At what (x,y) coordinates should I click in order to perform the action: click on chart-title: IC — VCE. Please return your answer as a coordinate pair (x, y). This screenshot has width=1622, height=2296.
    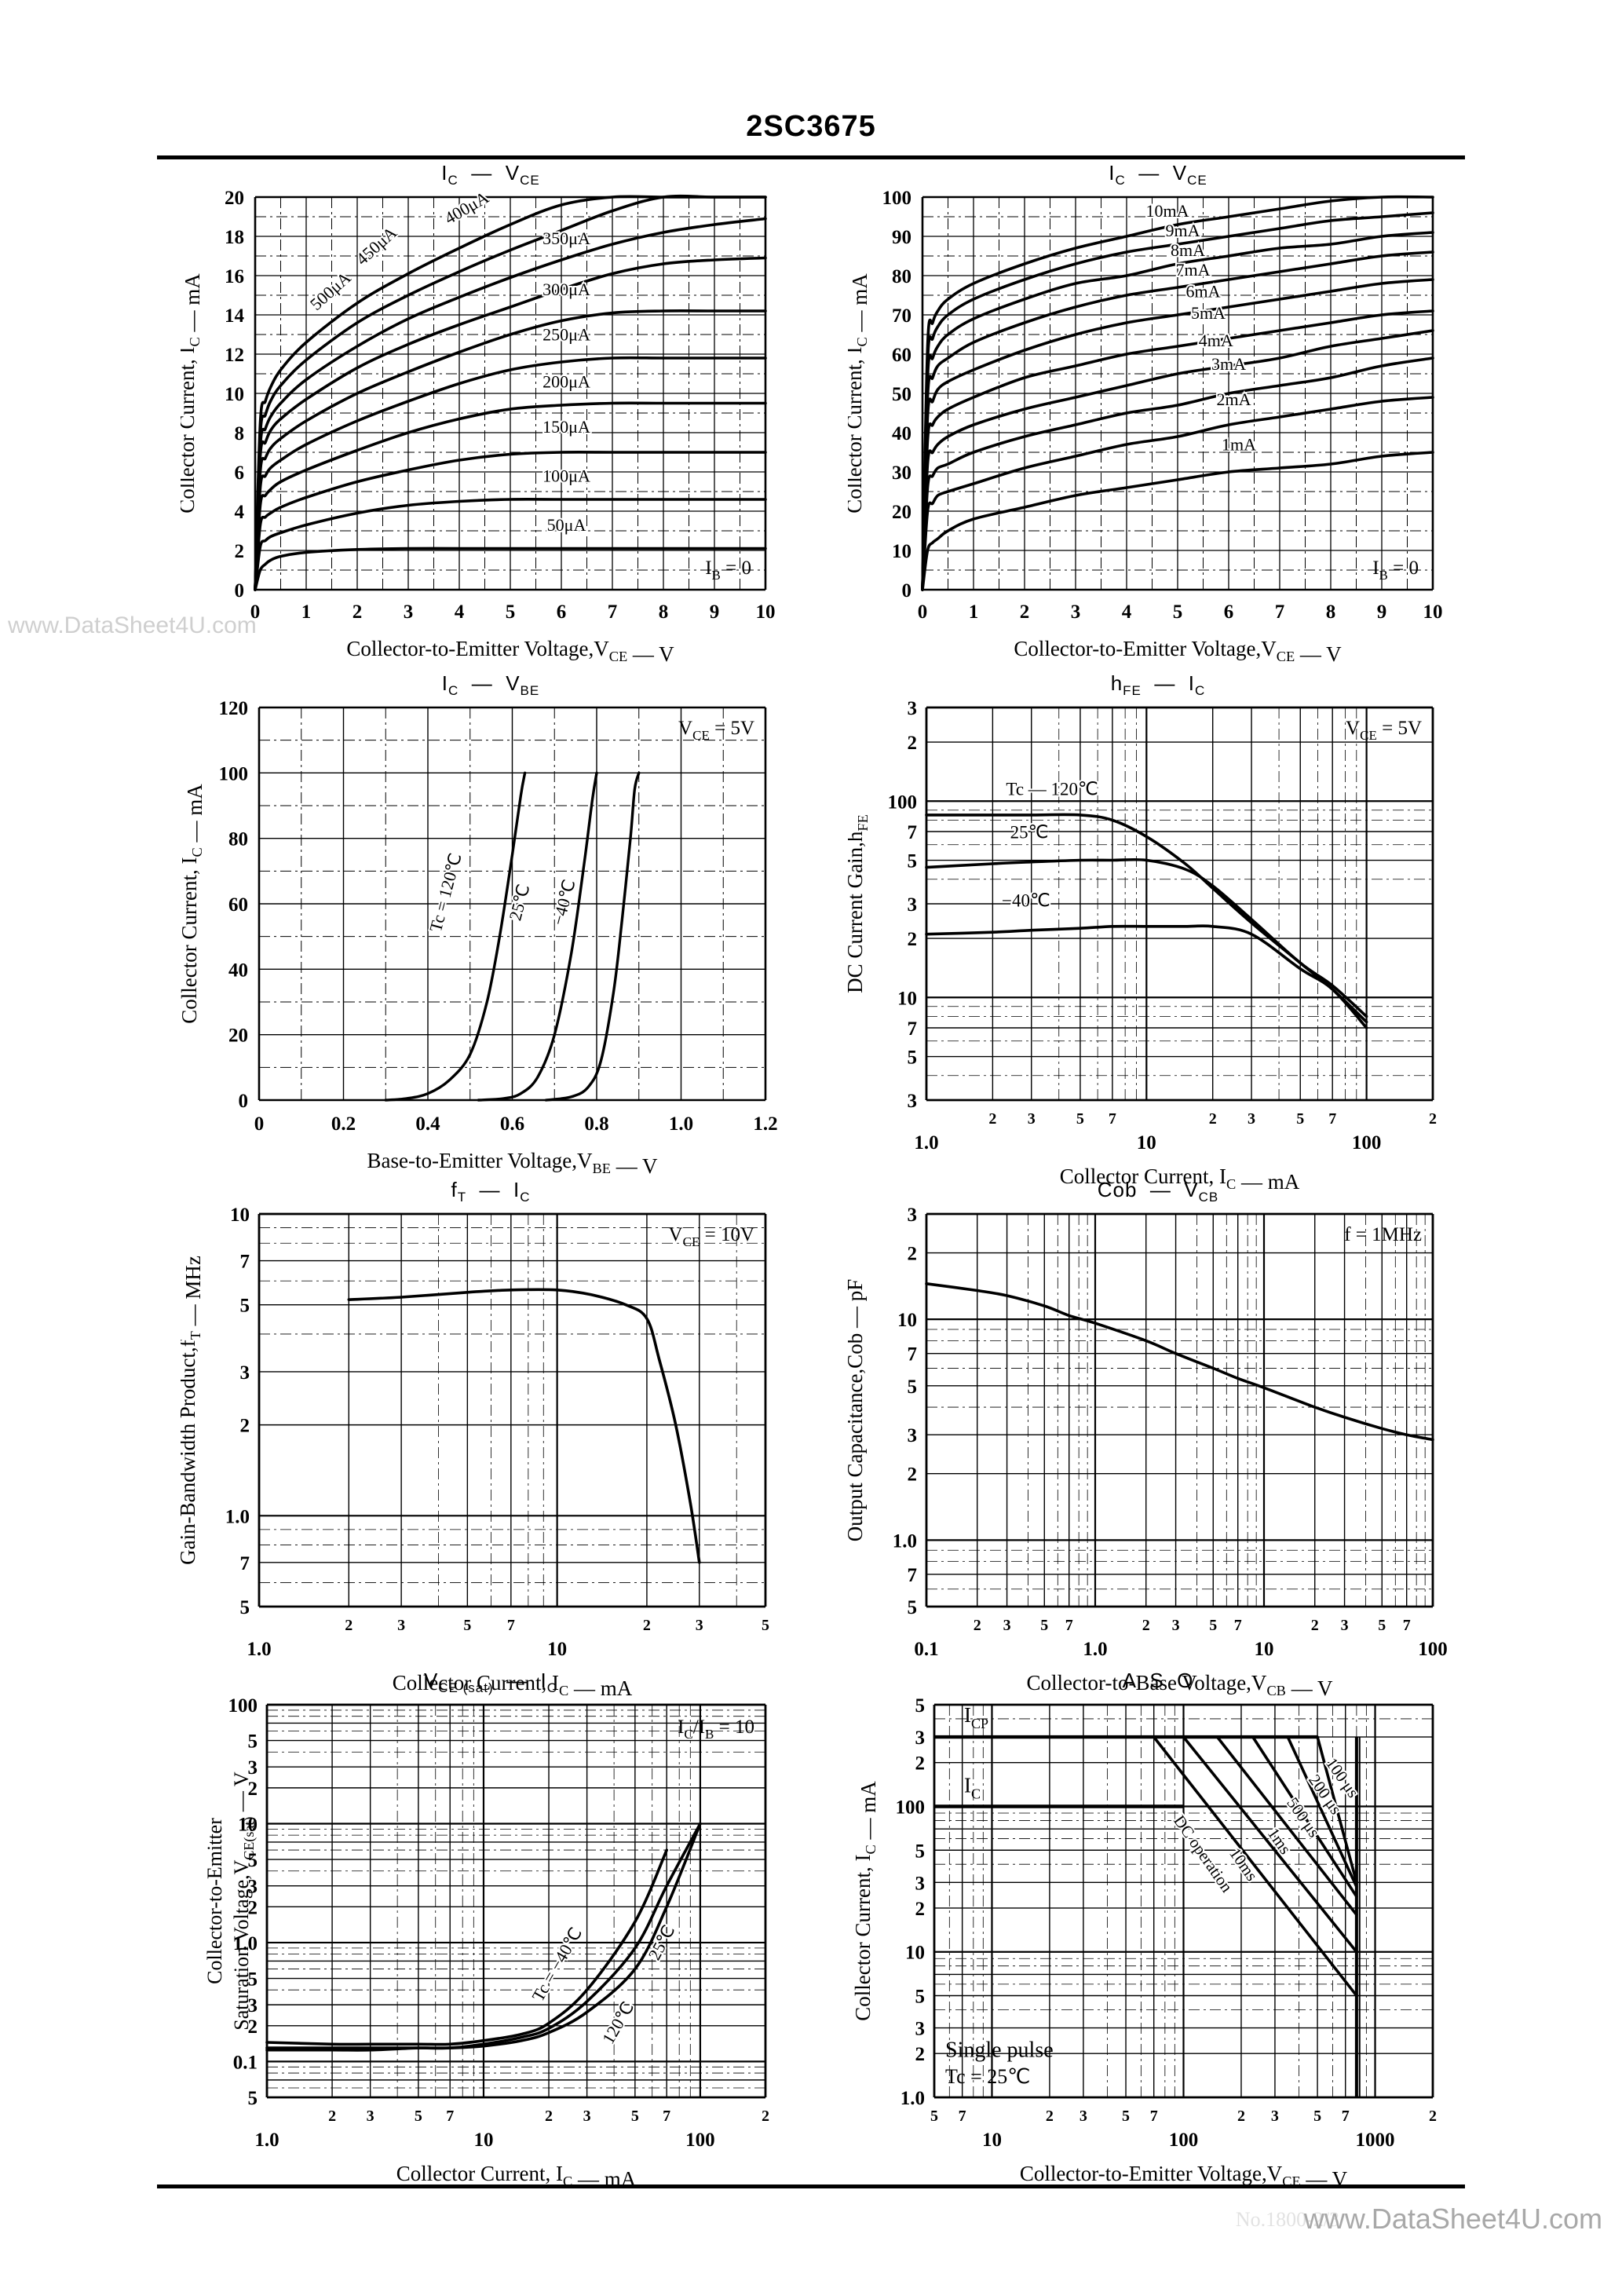
    Looking at the image, I should click on (491, 174).